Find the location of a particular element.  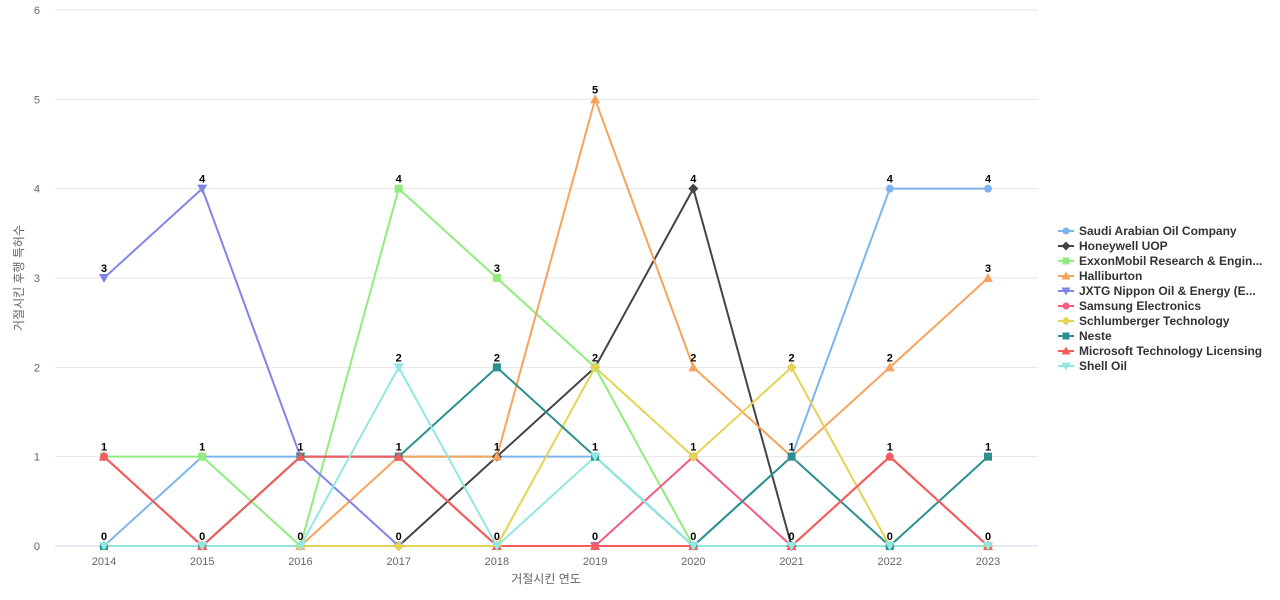

y-tick-label: 0 is located at coordinates (37, 547).